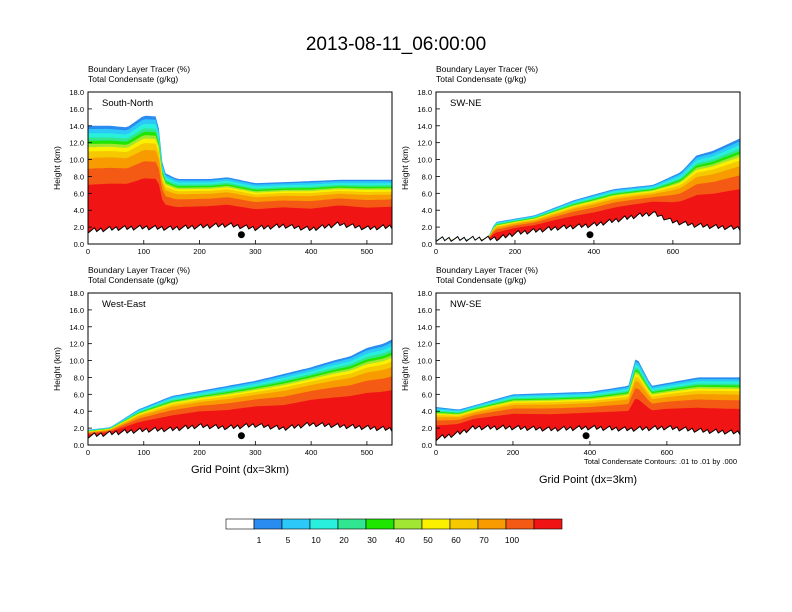  I want to click on colorbar-label: 50, so click(428, 540).